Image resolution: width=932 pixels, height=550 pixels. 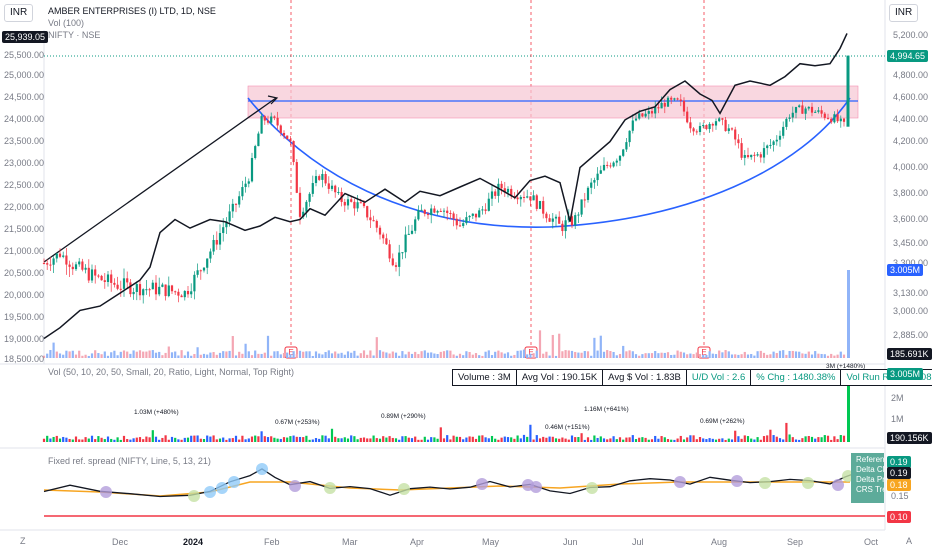 I want to click on left-axis-tick: 25,500.00, so click(x=24, y=55).